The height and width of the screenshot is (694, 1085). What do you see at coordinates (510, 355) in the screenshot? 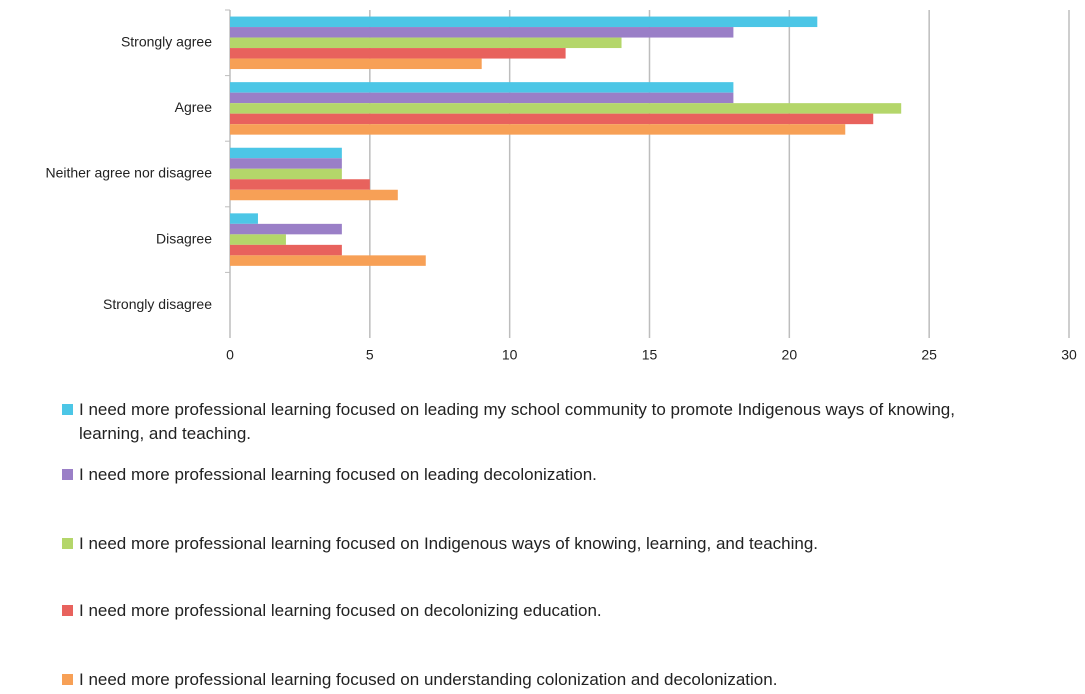
I see `x-tick-label: 10` at bounding box center [510, 355].